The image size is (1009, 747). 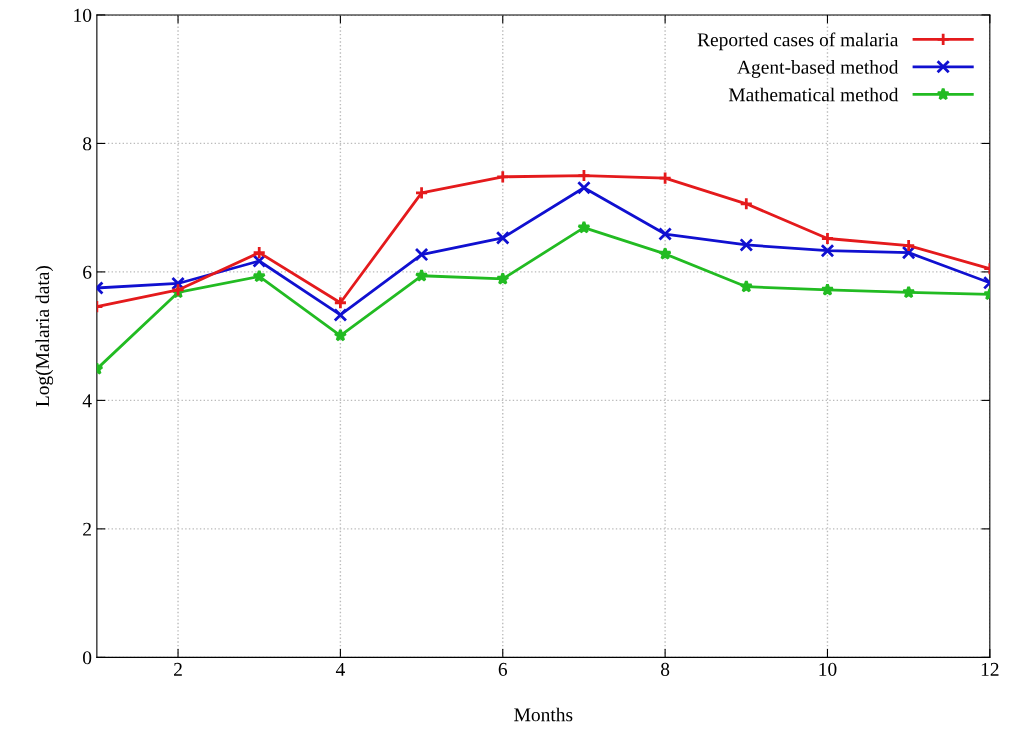 I want to click on legend-label: Agent-based method, so click(x=818, y=69).